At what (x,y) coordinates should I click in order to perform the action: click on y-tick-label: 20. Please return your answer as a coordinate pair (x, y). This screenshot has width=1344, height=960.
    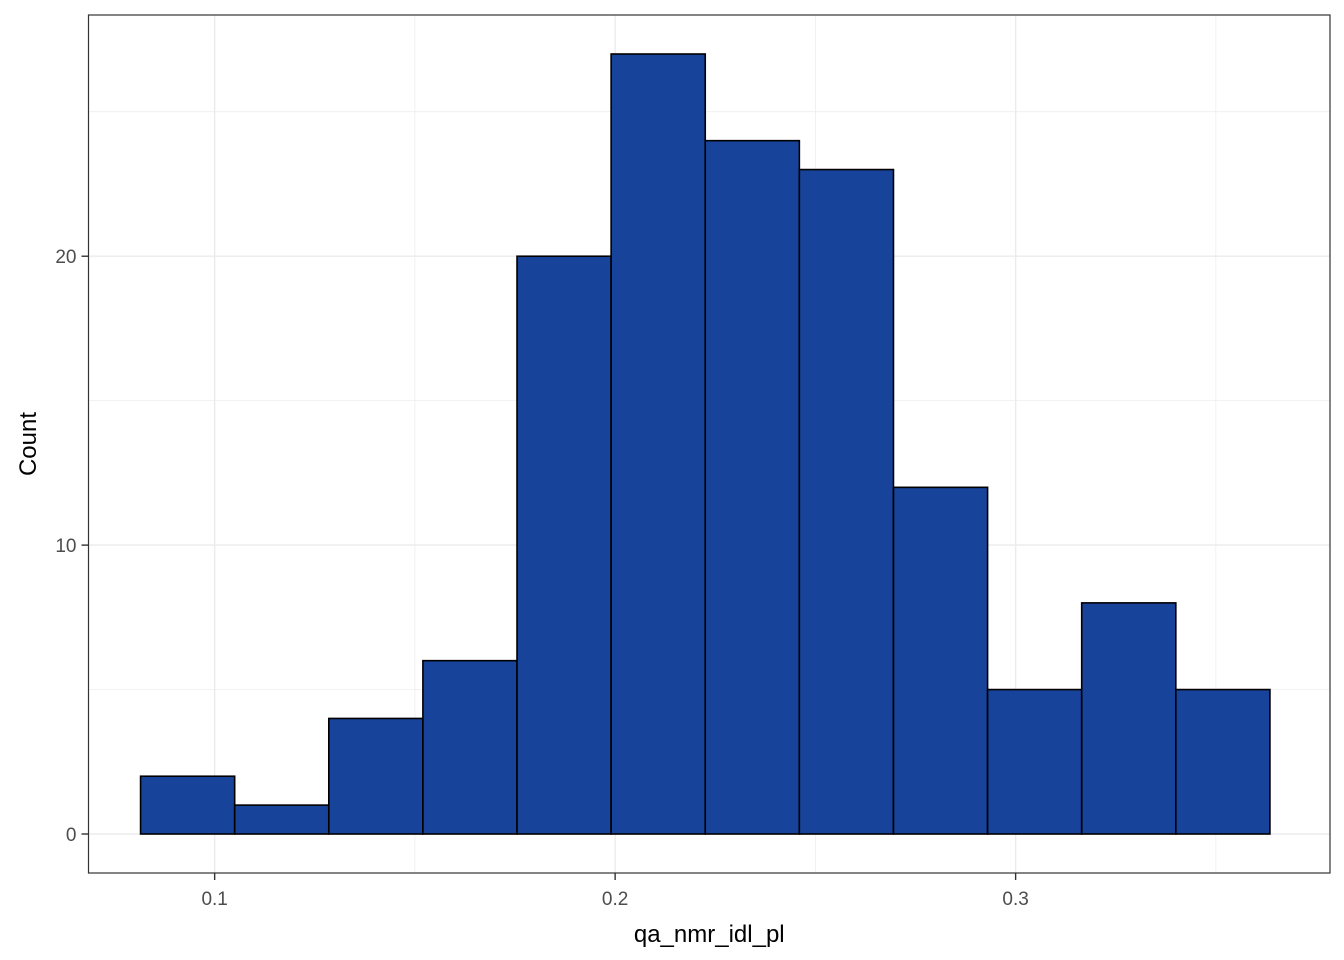
    Looking at the image, I should click on (65, 257).